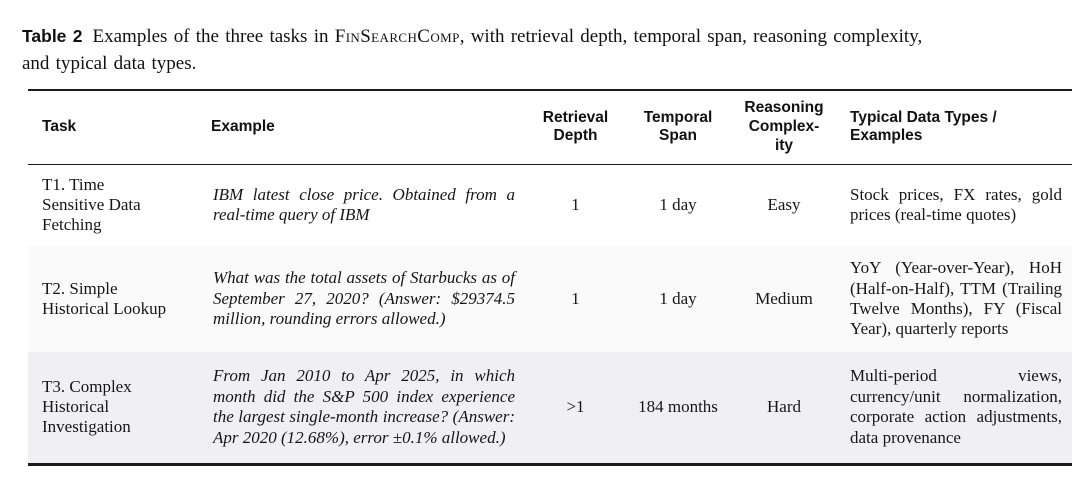  Describe the element at coordinates (213, 36) in the screenshot. I see `table-caption-text: Examples of the three tasks in` at that location.